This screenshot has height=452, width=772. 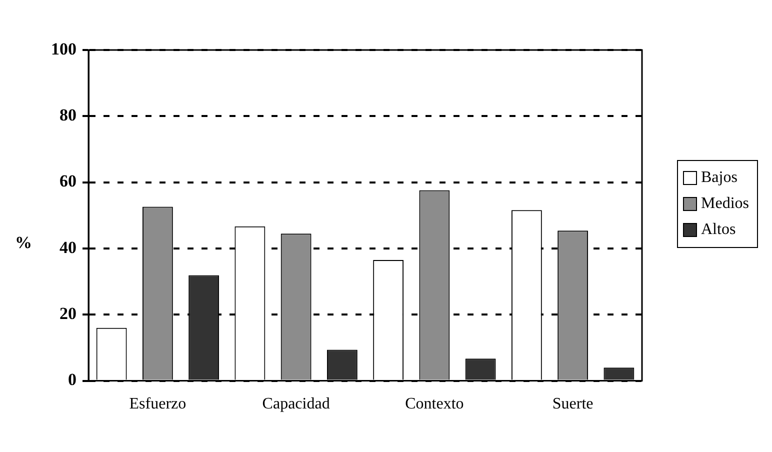 What do you see at coordinates (72, 380) in the screenshot?
I see `y-tick-label: 0` at bounding box center [72, 380].